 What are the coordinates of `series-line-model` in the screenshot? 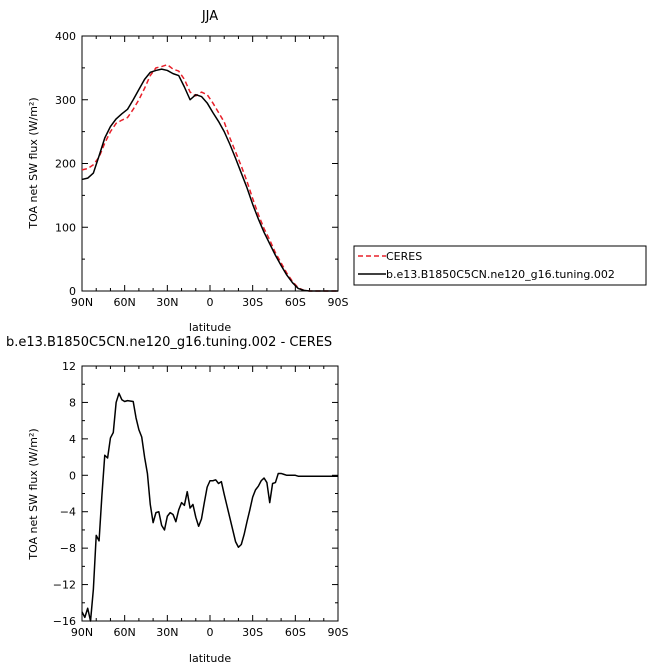 It's located at (209, 180).